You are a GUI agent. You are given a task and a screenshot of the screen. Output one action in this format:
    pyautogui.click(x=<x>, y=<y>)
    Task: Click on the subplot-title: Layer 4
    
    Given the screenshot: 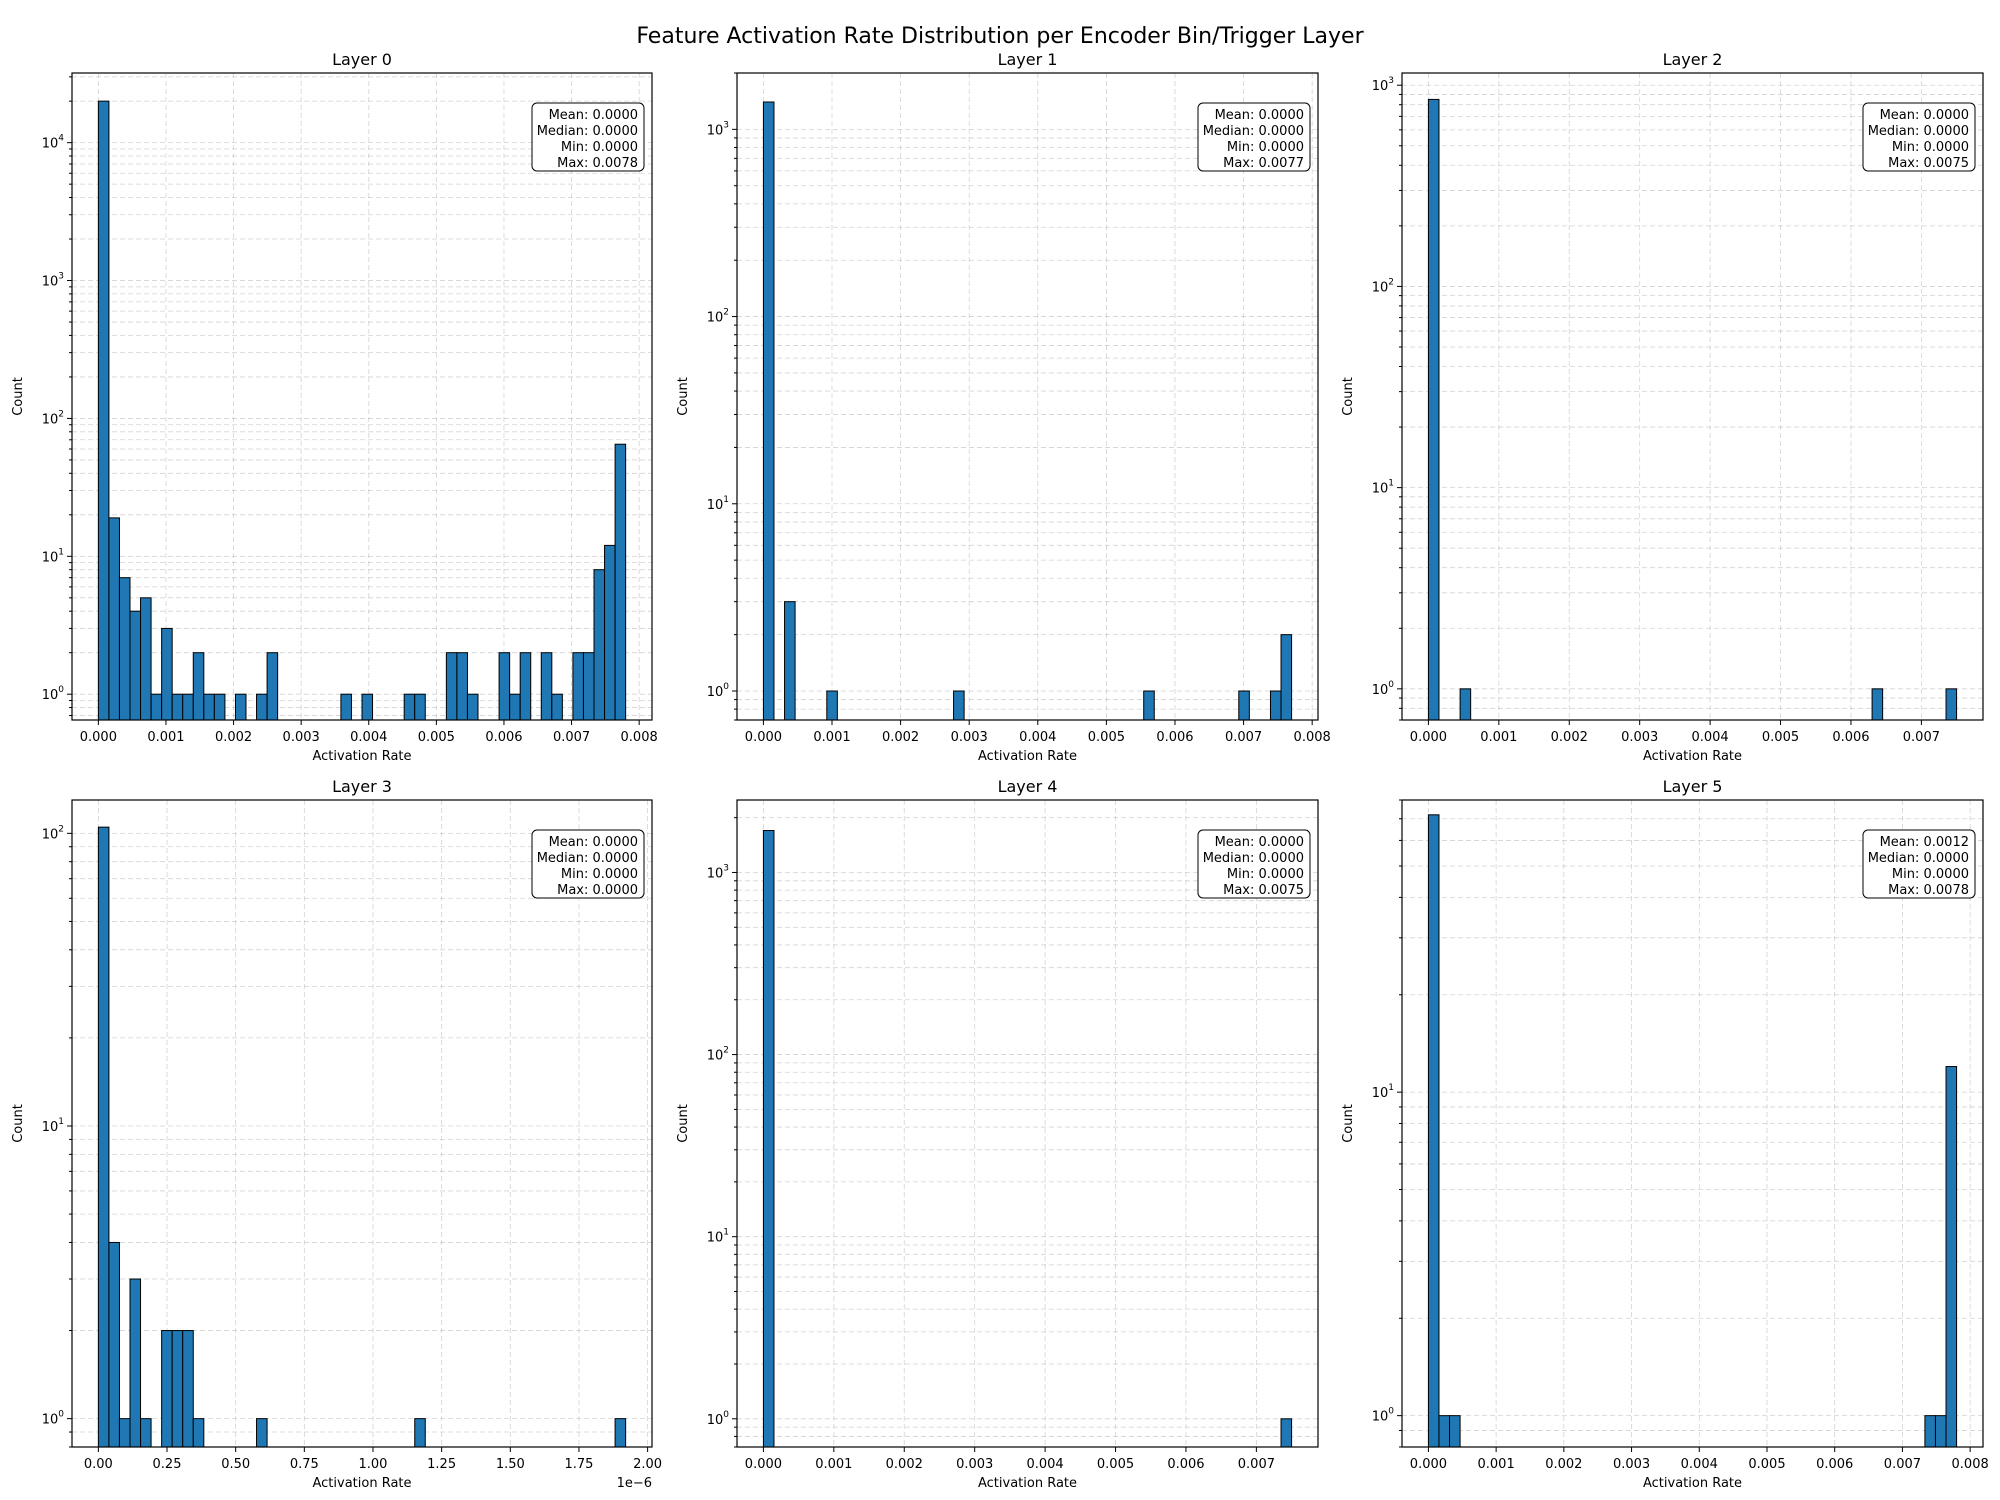 What is the action you would take?
    pyautogui.click(x=1028, y=786)
    